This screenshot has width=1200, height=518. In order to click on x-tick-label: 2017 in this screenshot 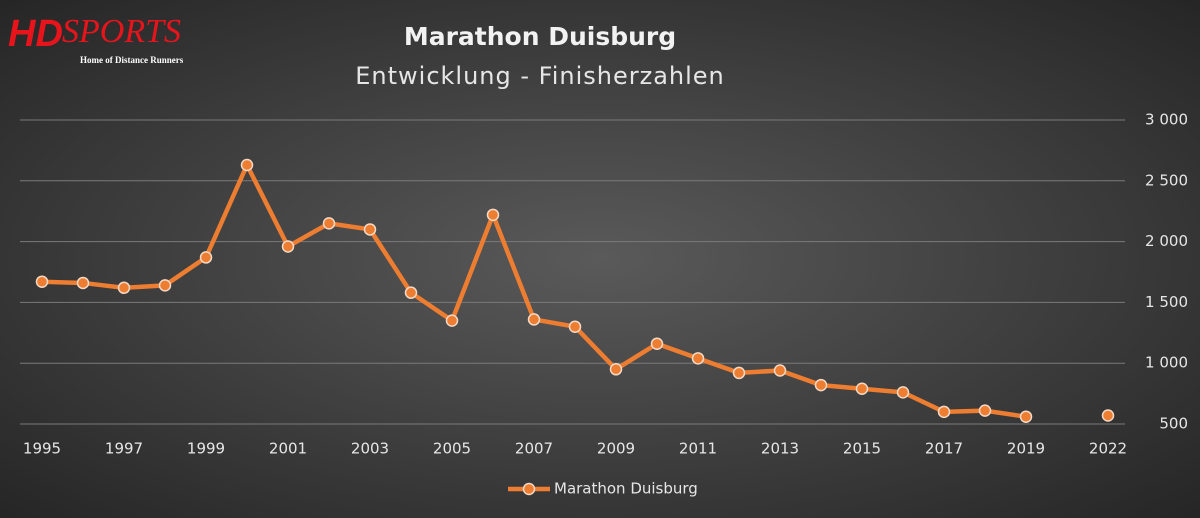, I will do `click(944, 449)`.